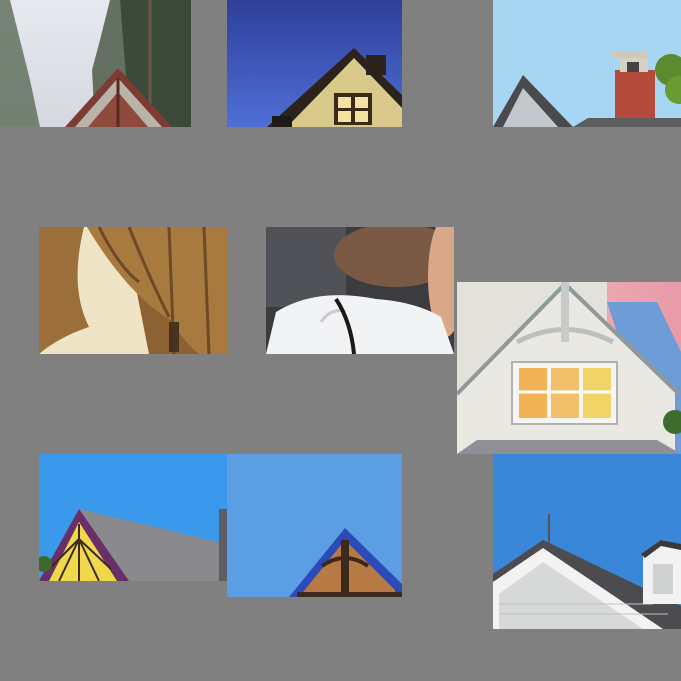 The height and width of the screenshot is (681, 681). What do you see at coordinates (314, 525) in the screenshot?
I see `photo-blue-gable-peak` at bounding box center [314, 525].